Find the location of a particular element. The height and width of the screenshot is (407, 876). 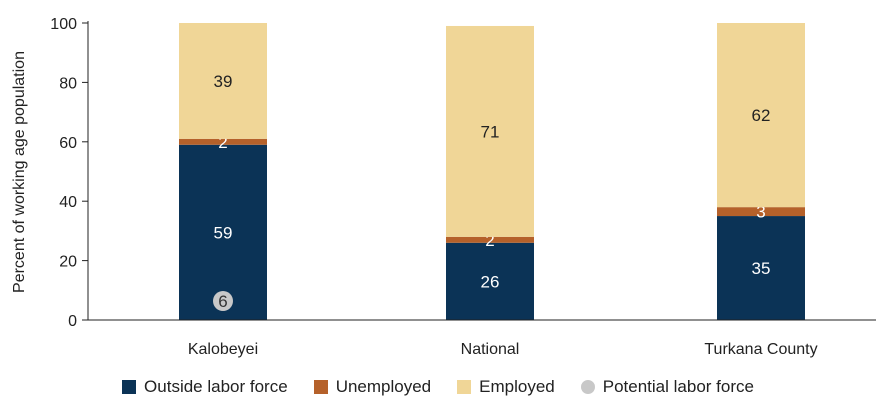

y-tick-label: 80 is located at coordinates (68, 83).